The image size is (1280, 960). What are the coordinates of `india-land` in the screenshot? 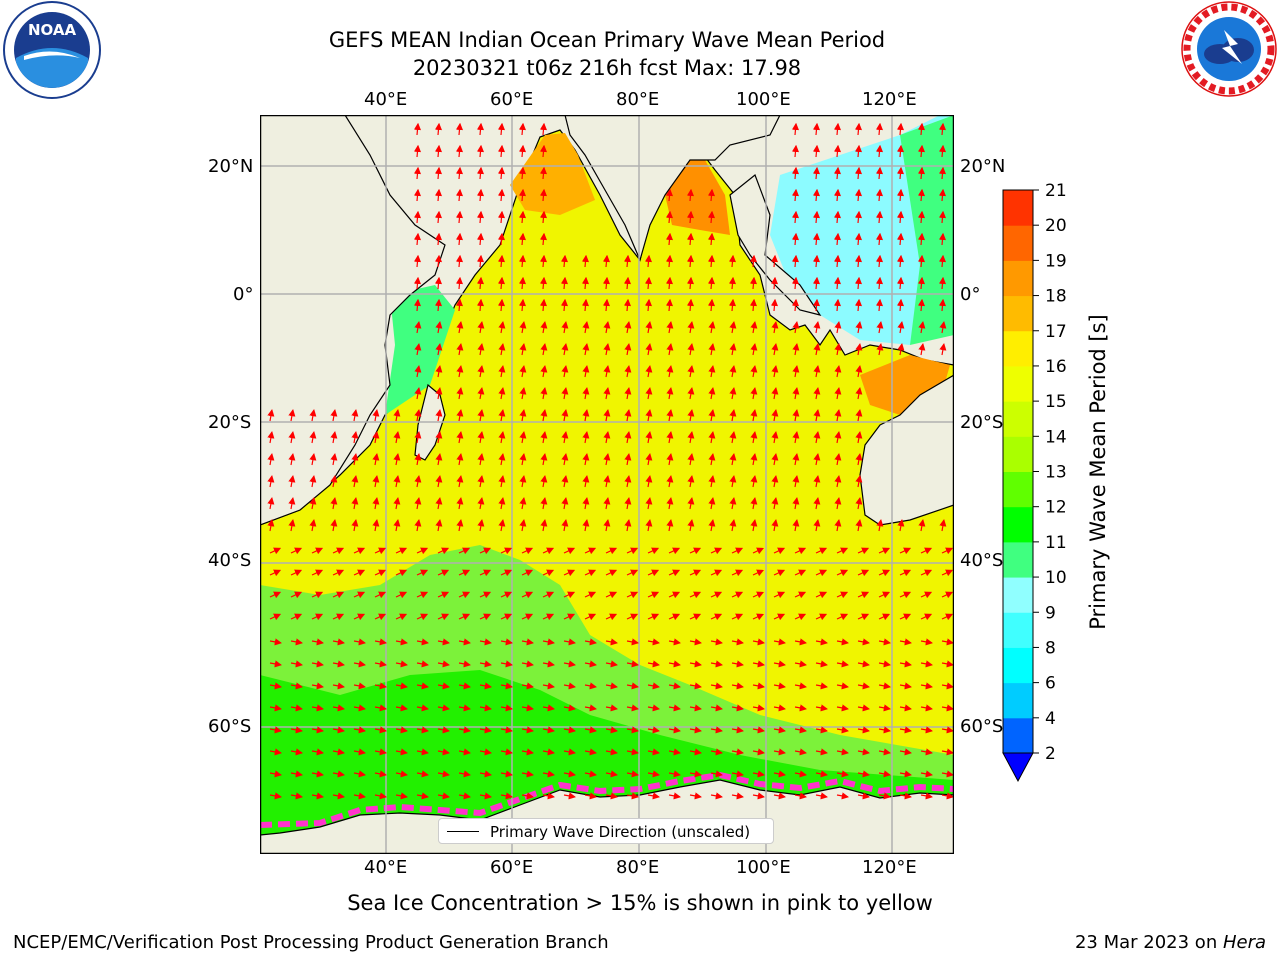 It's located at (672, 188).